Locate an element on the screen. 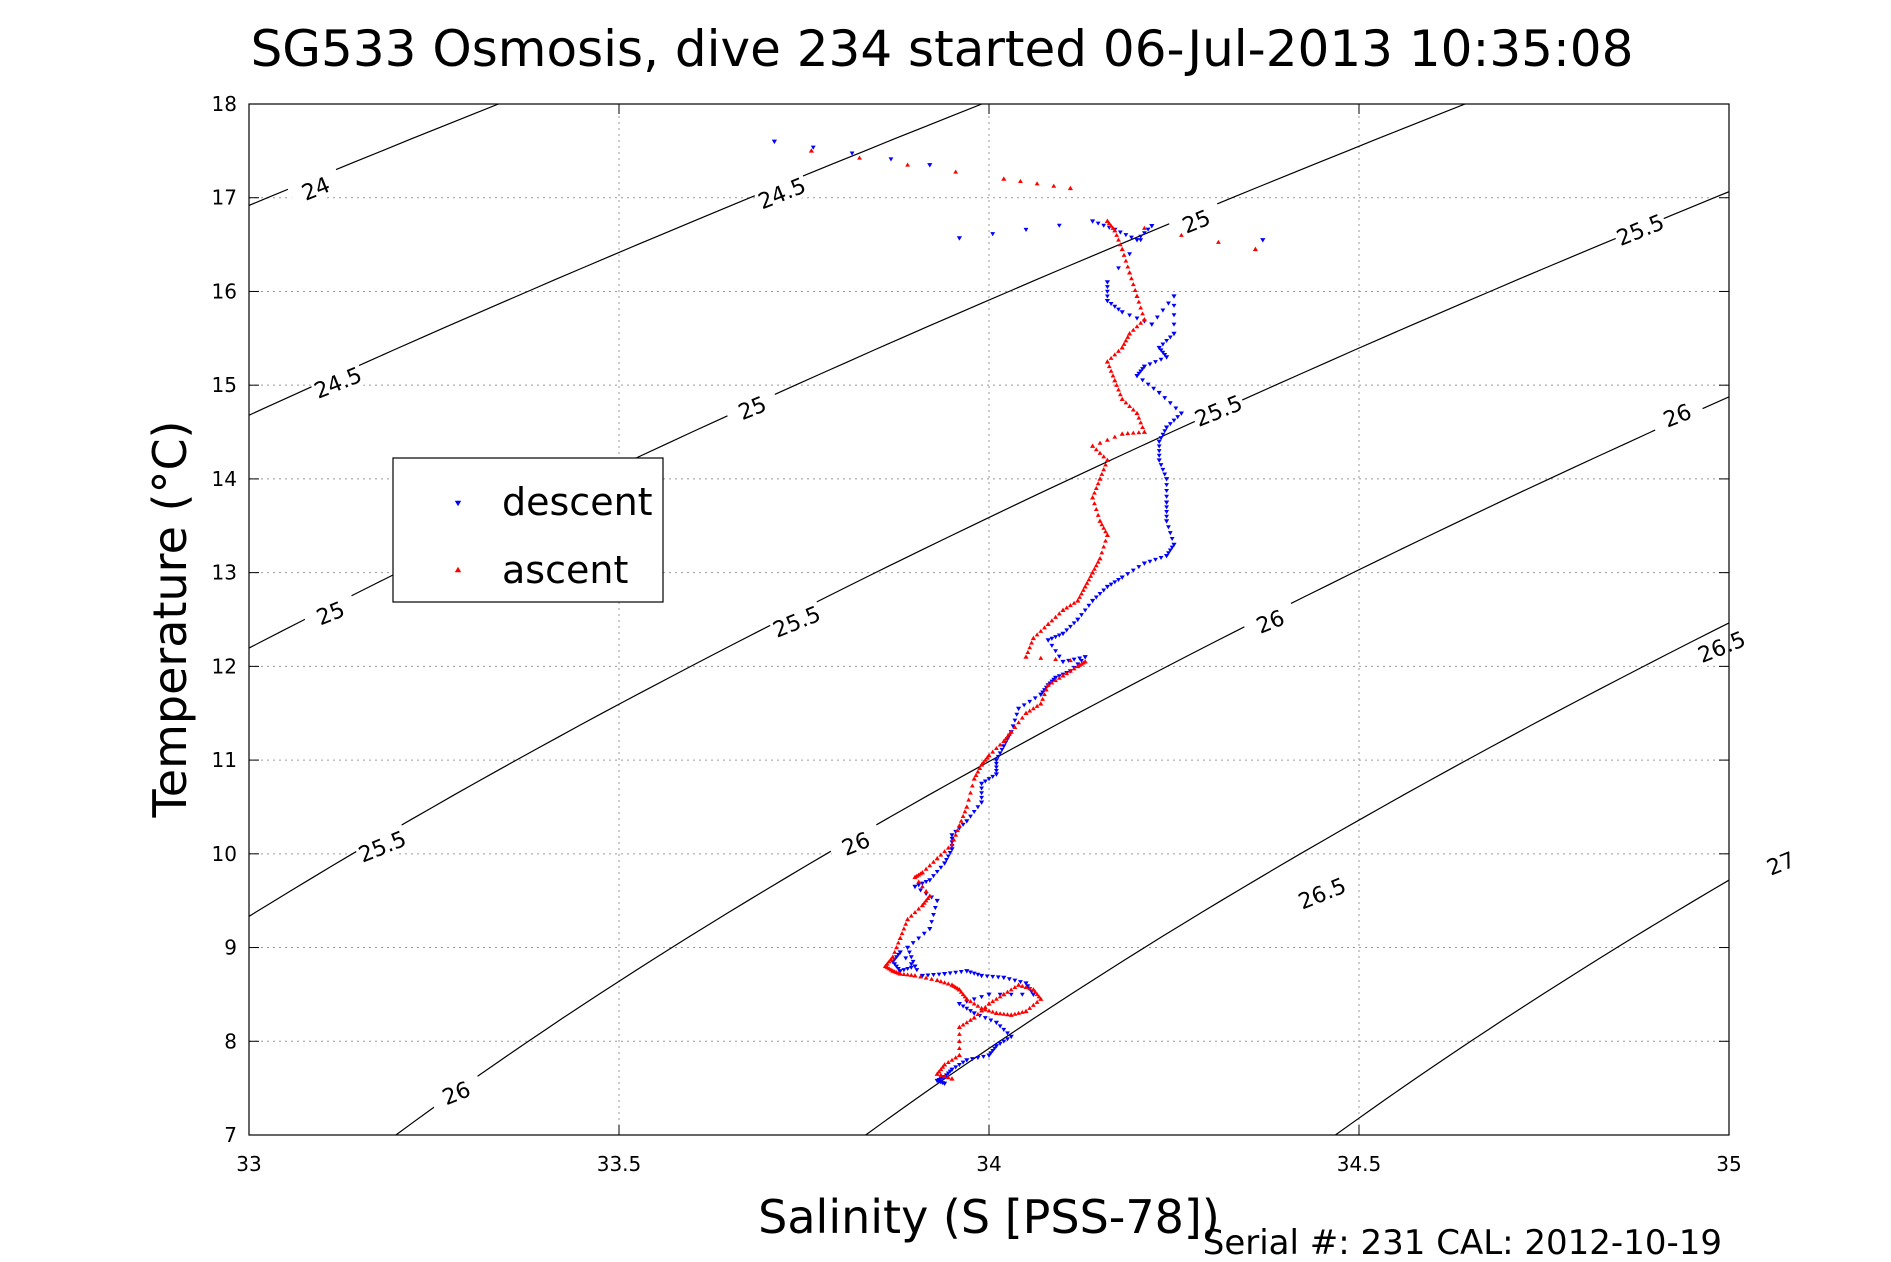  x-tick-label: 34 is located at coordinates (988, 1164).